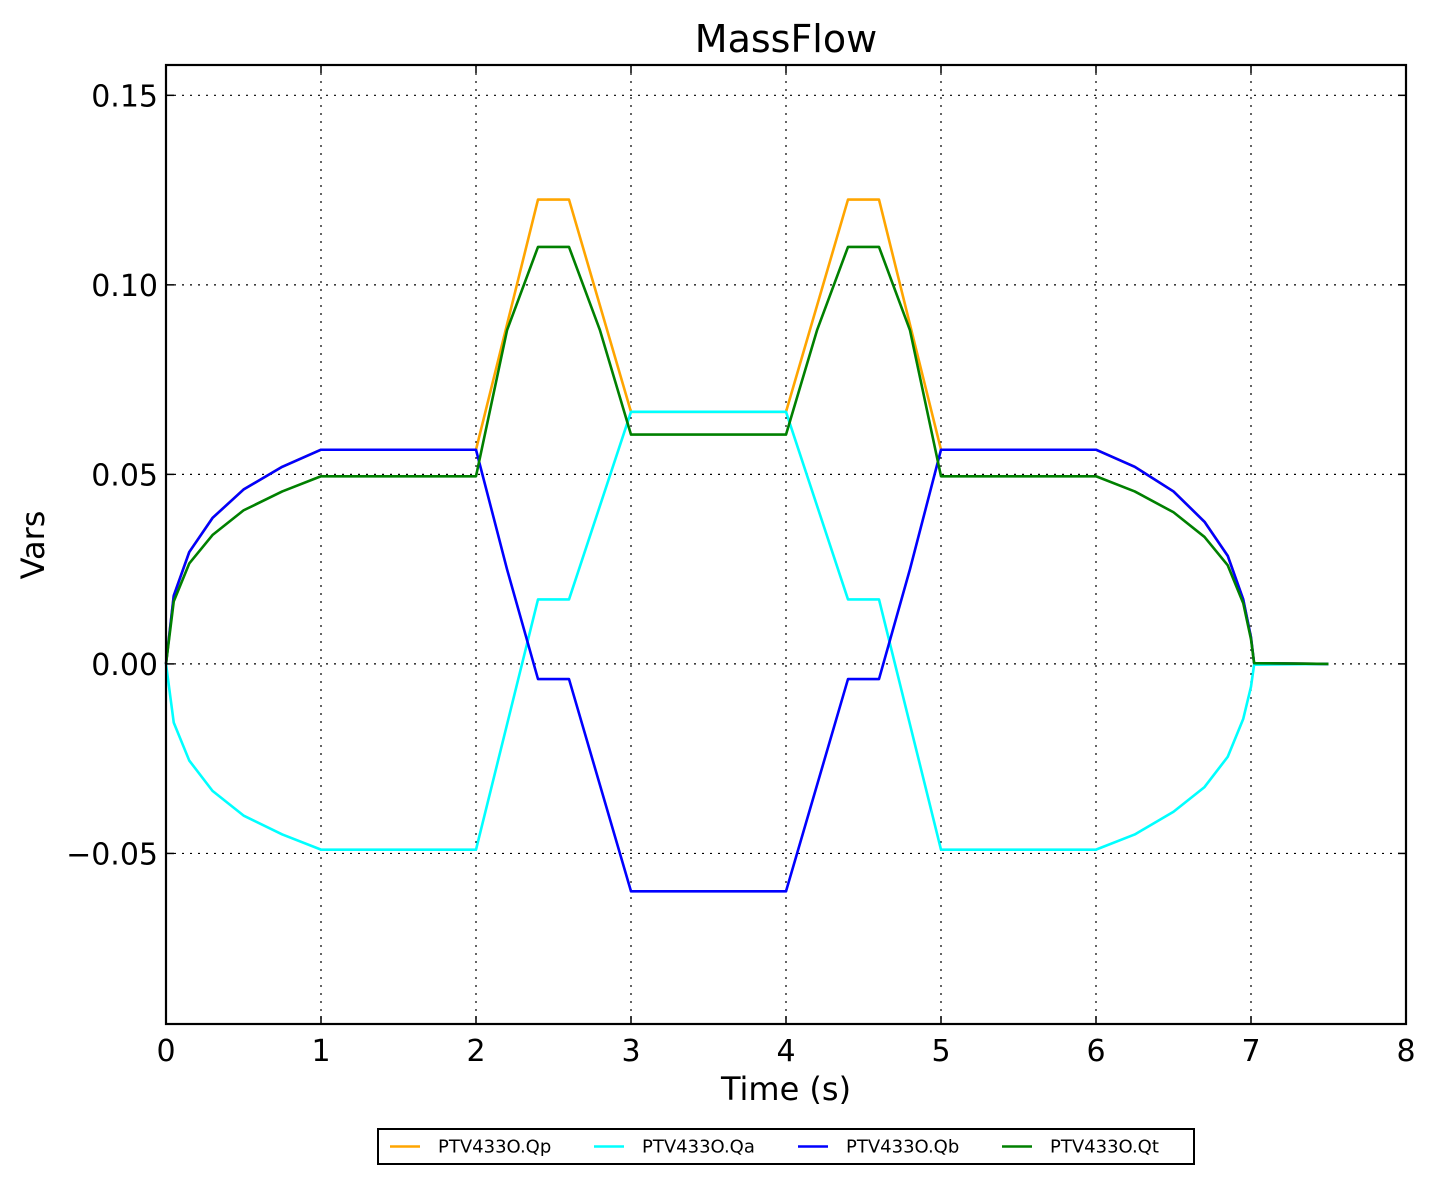 Image resolution: width=1434 pixels, height=1184 pixels. What do you see at coordinates (902, 1147) in the screenshot?
I see `legend-entry: PTV433O.Qb` at bounding box center [902, 1147].